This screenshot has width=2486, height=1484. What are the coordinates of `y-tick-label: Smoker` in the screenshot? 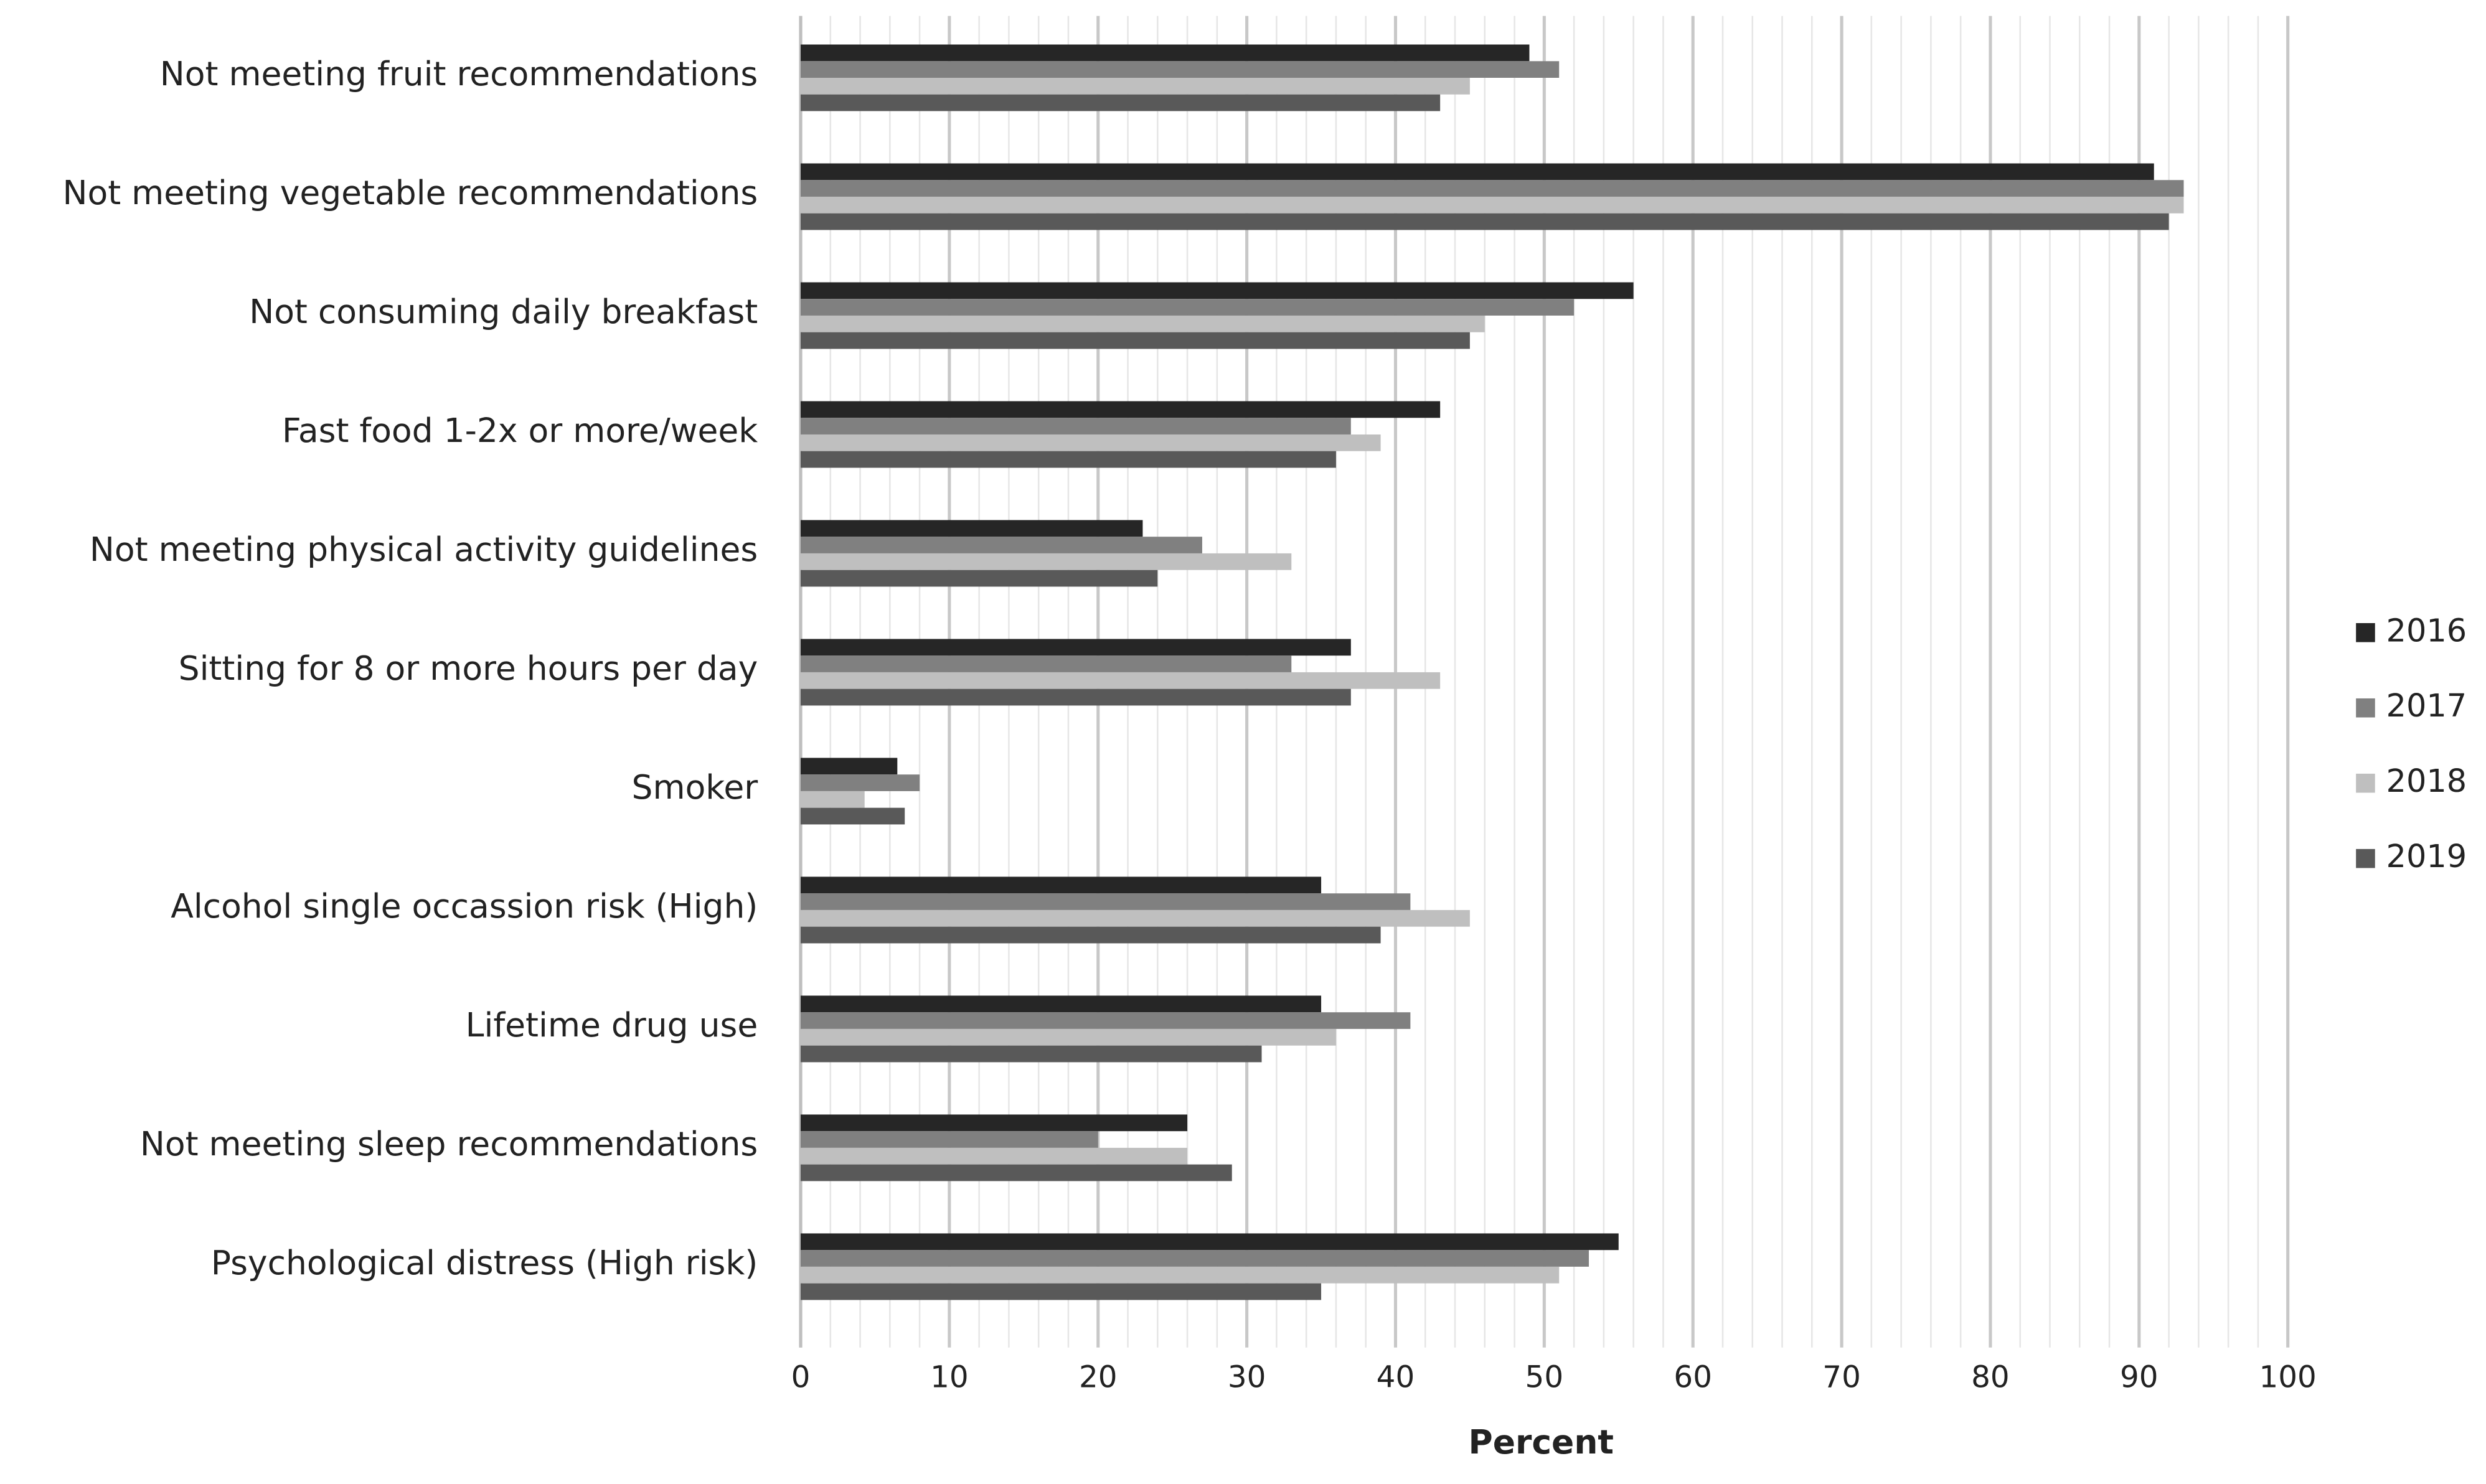 It's located at (695, 787).